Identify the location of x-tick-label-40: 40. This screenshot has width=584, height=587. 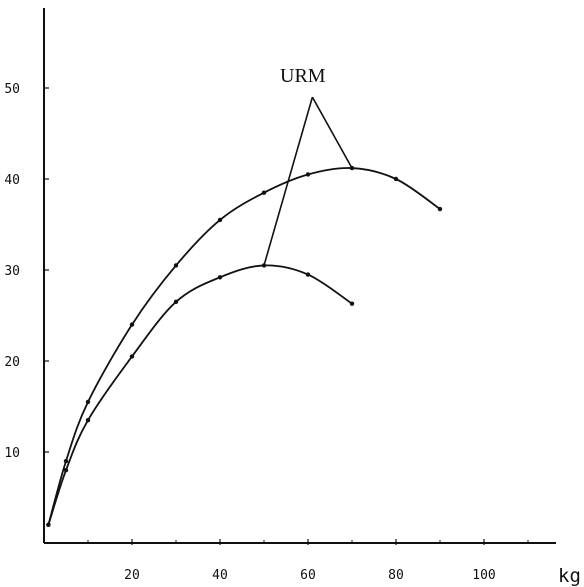
(220, 575).